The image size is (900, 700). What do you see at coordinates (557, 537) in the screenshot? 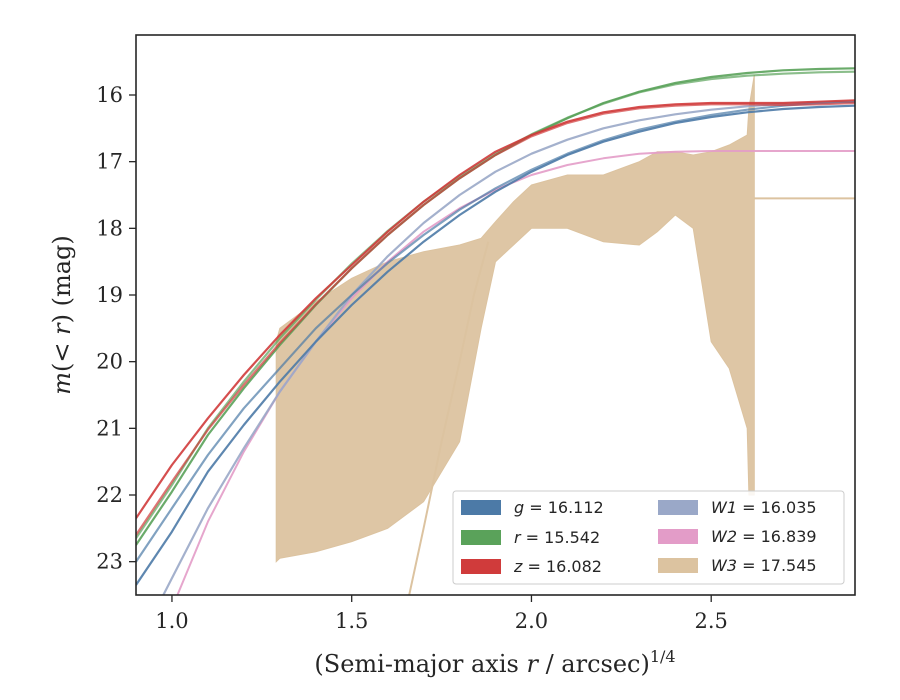
I see `r-legend-label: r = 15.542` at bounding box center [557, 537].